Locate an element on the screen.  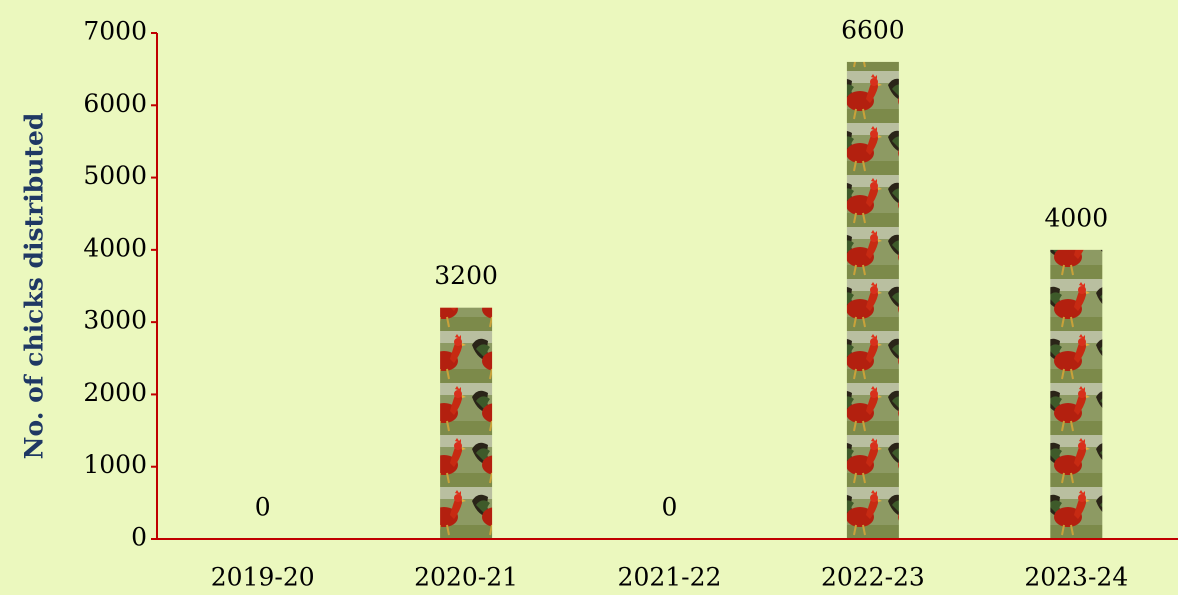
x-tick-label: 2019-20 is located at coordinates (263, 577).